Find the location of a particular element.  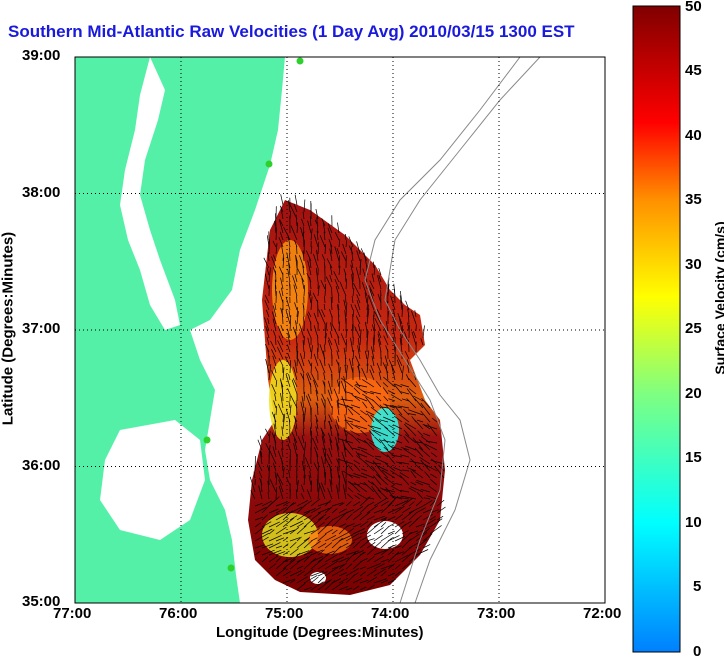

y-tick-label: 39:00 is located at coordinates (41, 55).